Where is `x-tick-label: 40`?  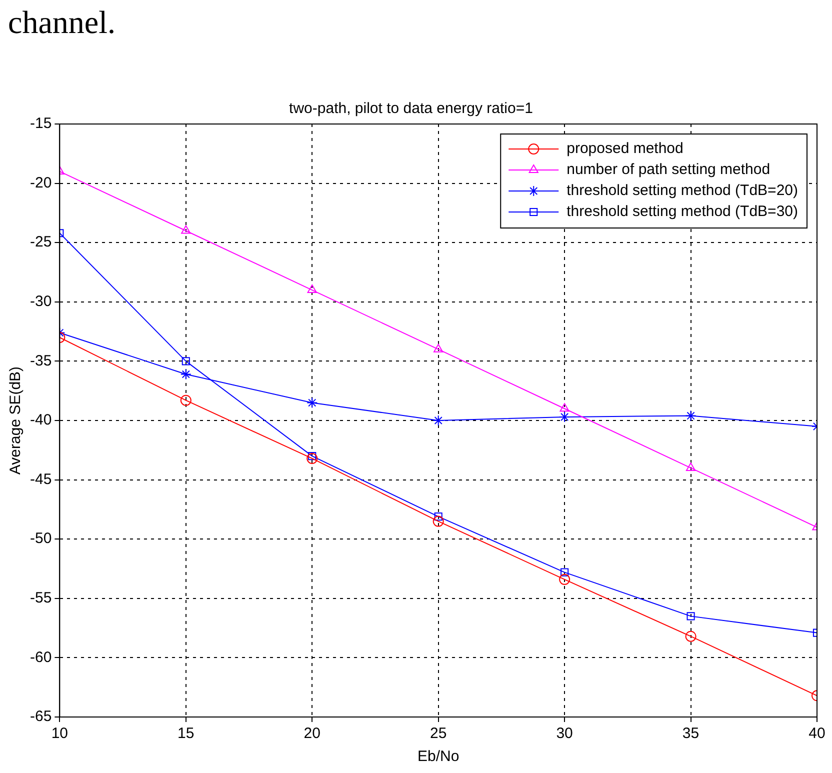
x-tick-label: 40 is located at coordinates (817, 733).